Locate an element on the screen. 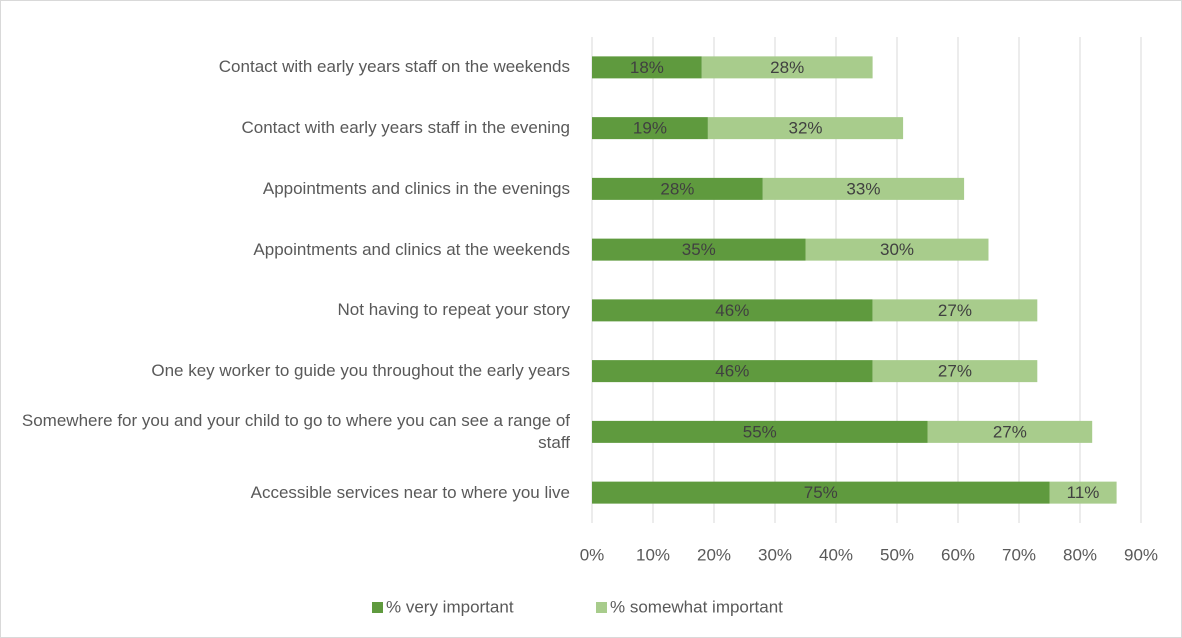 The height and width of the screenshot is (638, 1182). x-tick-label: 80% is located at coordinates (1080, 554).